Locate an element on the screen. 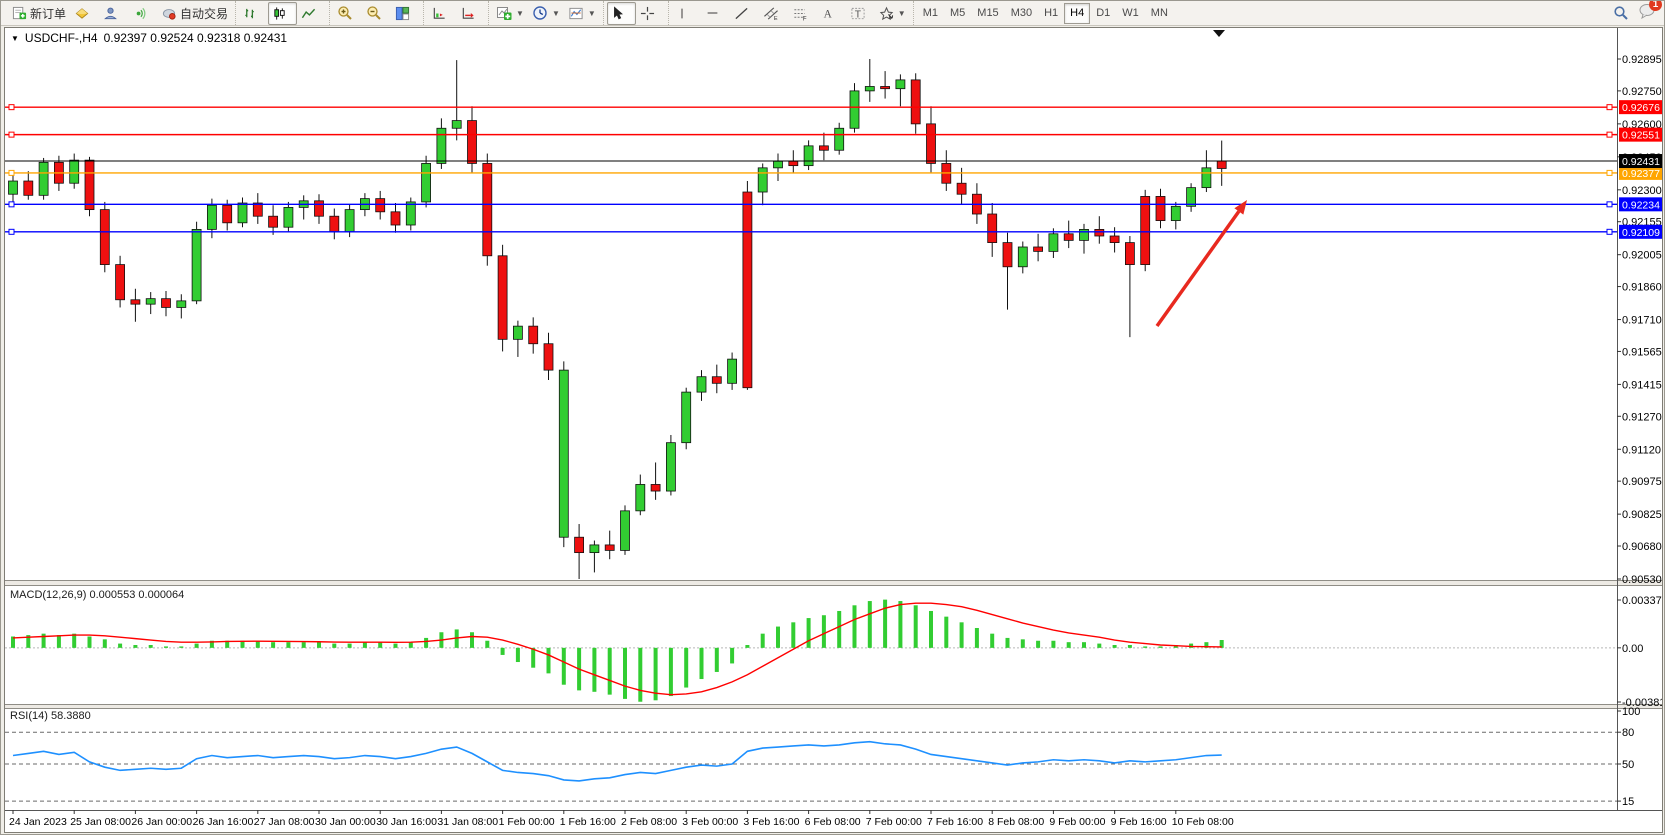 The height and width of the screenshot is (835, 1665). svg-text: 8 Feb 08:00 is located at coordinates (1016, 822).